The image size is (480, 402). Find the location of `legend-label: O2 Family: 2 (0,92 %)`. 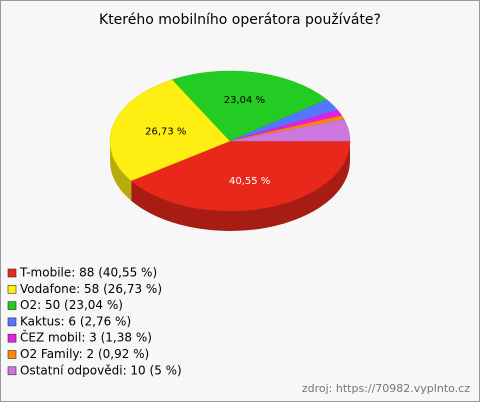

legend-label: O2 Family: 2 (0,92 %) is located at coordinates (84, 354).